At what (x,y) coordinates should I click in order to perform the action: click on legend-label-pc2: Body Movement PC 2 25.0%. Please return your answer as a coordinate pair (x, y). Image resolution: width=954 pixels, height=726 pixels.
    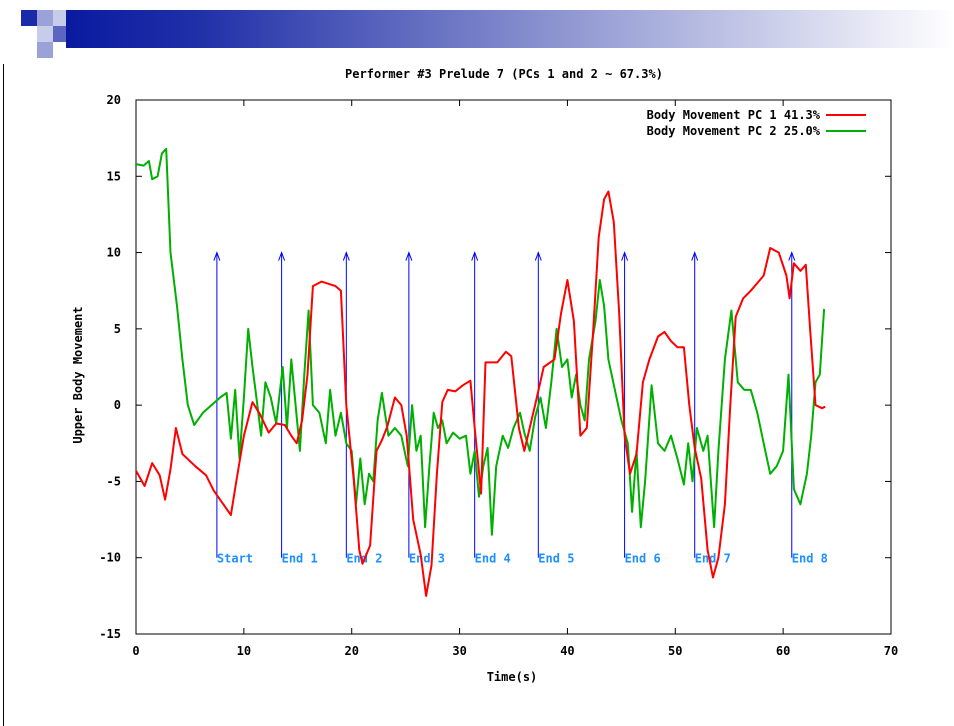
    Looking at the image, I should click on (734, 131).